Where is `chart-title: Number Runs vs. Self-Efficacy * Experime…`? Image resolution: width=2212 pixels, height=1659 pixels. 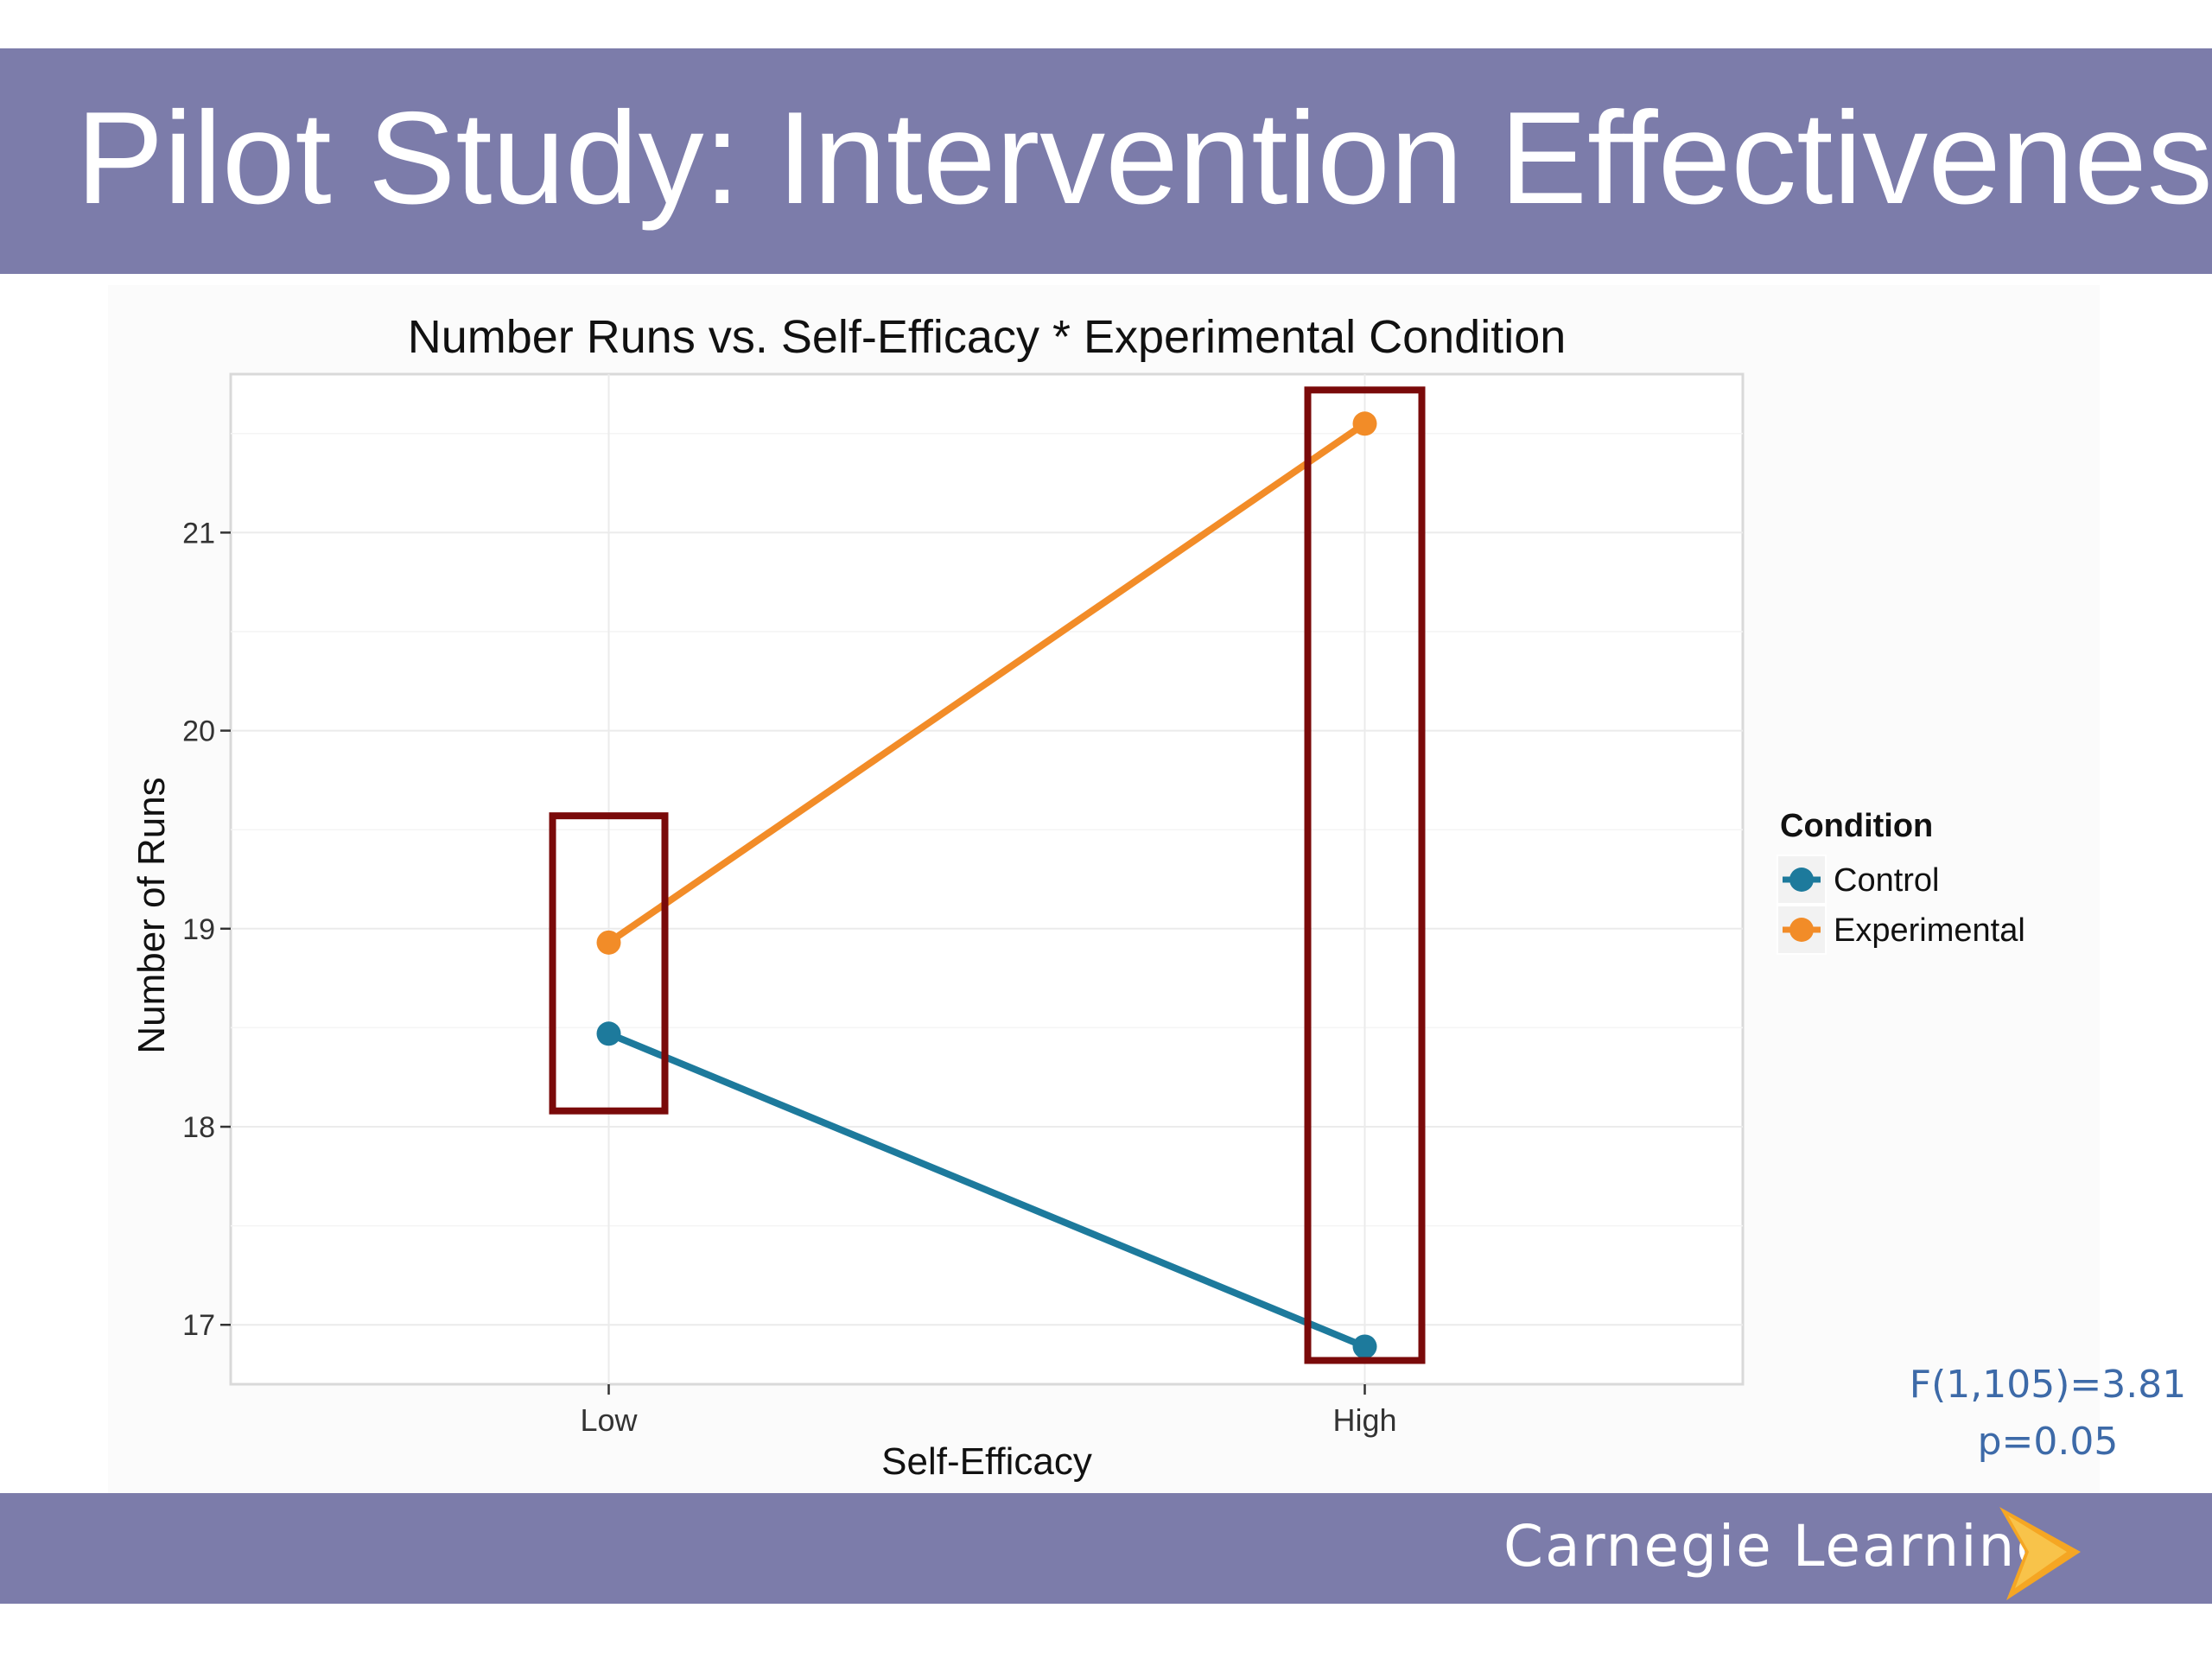 chart-title: Number Runs vs. Self-Efficacy * Experime… is located at coordinates (987, 337).